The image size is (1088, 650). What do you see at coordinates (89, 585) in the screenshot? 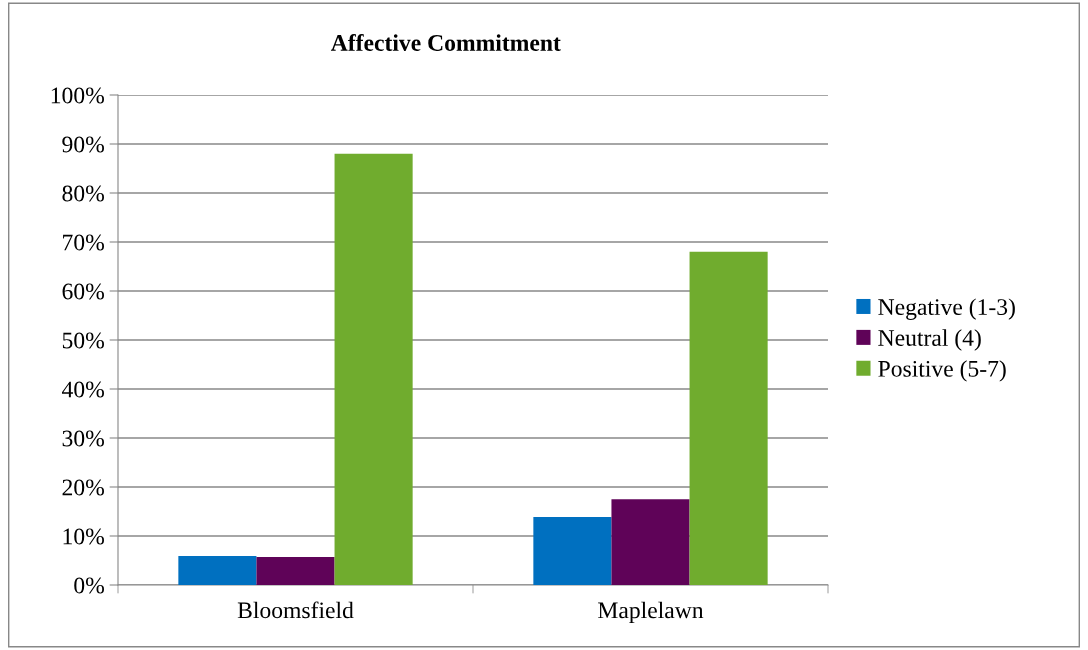
I see `y-tick-label: 0%` at bounding box center [89, 585].